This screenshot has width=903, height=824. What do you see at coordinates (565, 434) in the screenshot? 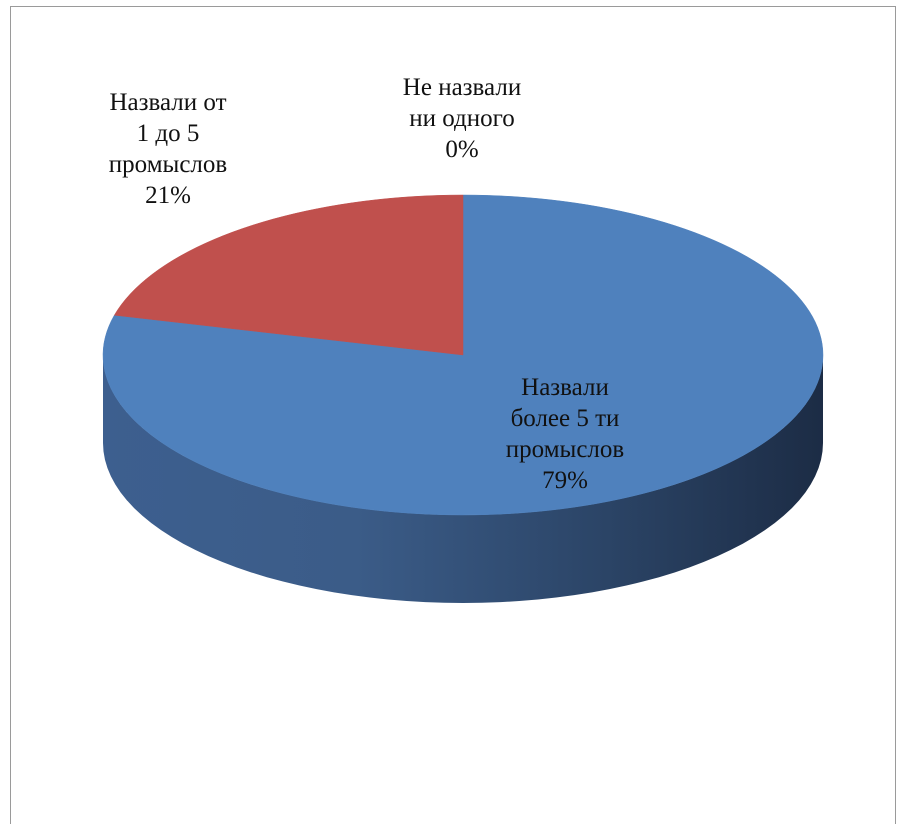
I see `data-label-0: Назвали более 5 ти промыслов 79%` at bounding box center [565, 434].